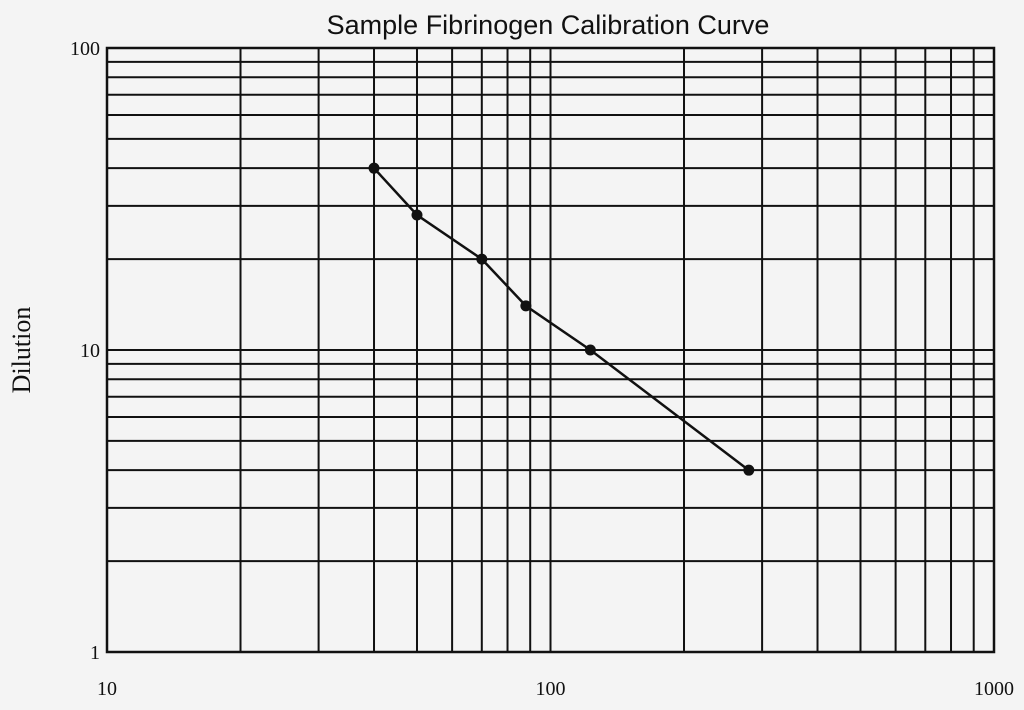 This screenshot has height=710, width=1024. I want to click on x-tick-label: 100, so click(551, 689).